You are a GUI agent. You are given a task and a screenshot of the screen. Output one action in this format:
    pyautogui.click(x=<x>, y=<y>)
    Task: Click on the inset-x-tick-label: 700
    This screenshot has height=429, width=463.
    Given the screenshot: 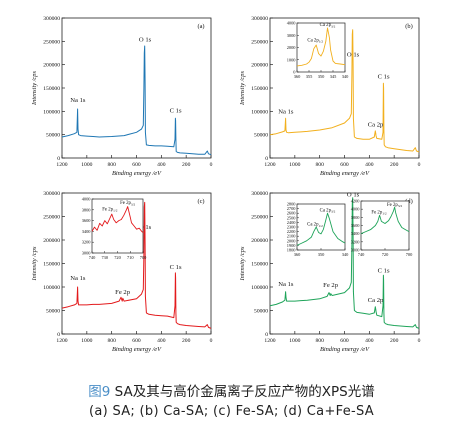 What is the action you would take?
    pyautogui.click(x=143, y=257)
    